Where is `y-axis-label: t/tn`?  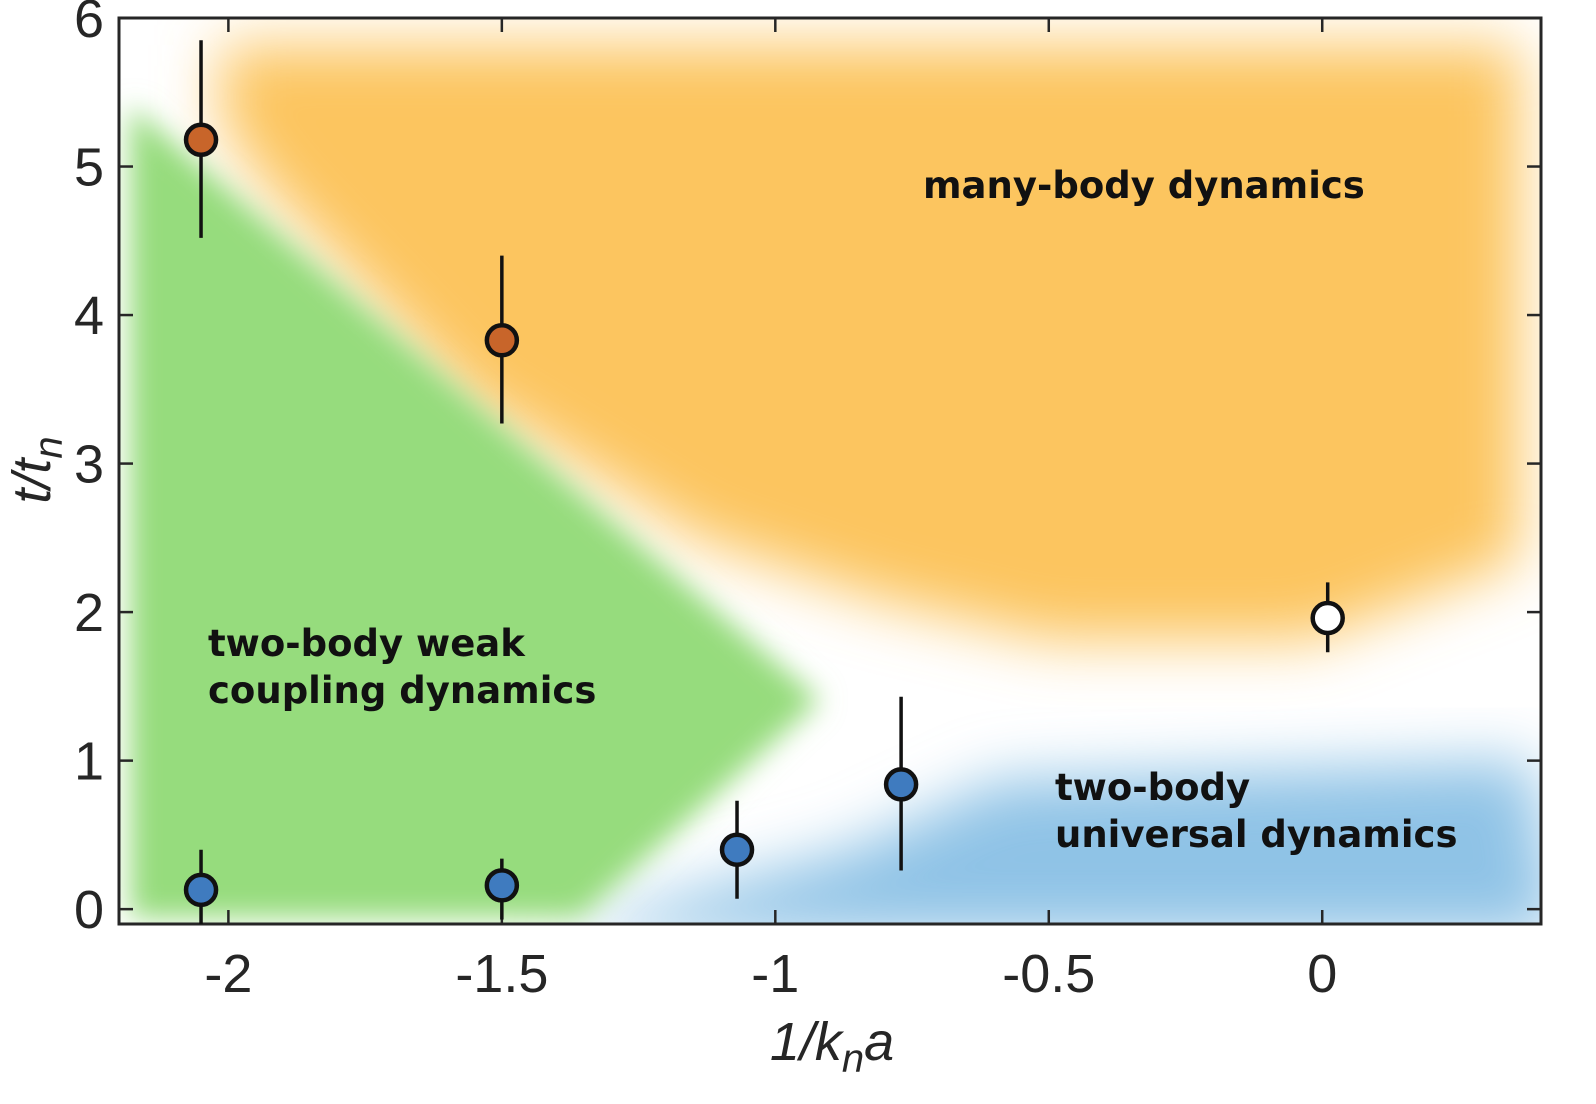 y-axis-label: t/tn is located at coordinates (36, 469).